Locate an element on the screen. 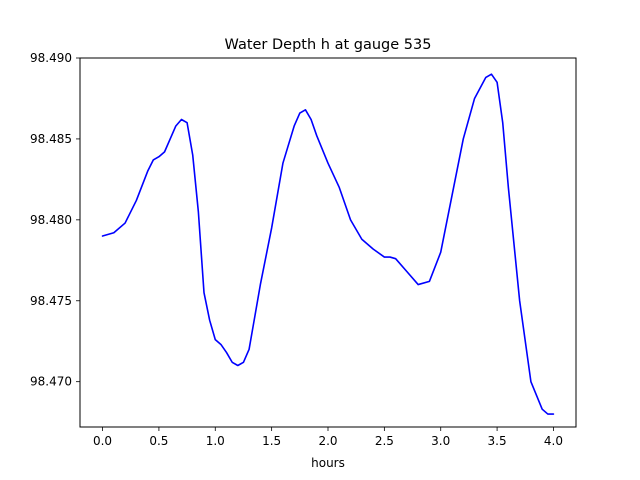 Image resolution: width=640 pixels, height=480 pixels. x-tick-label: 2.0 is located at coordinates (327, 441).